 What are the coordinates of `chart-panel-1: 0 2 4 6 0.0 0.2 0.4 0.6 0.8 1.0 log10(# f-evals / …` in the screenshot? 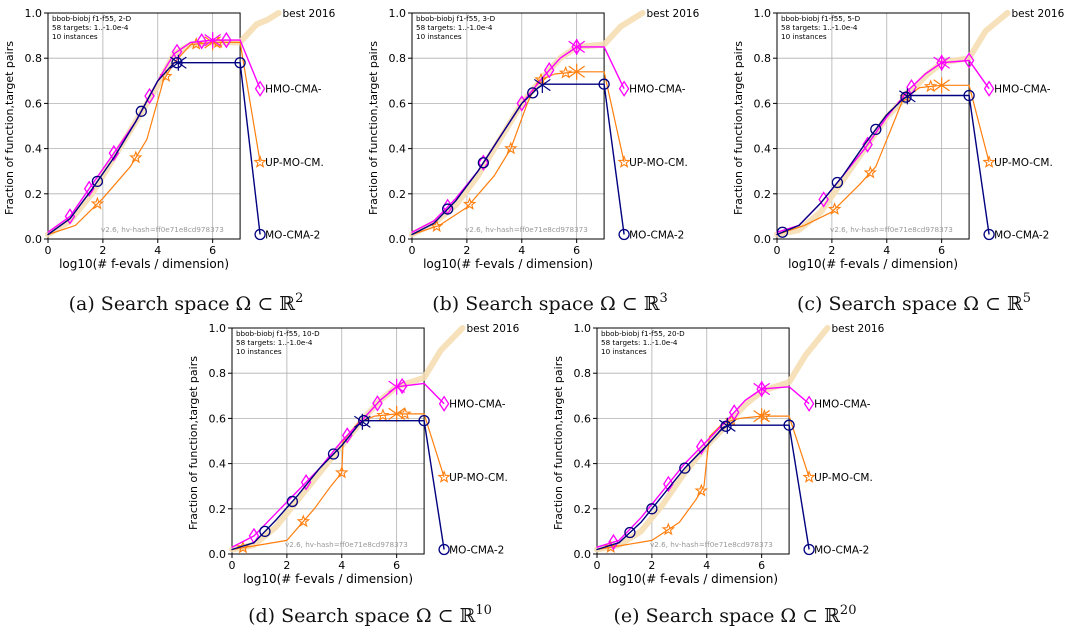 It's located at (169, 161).